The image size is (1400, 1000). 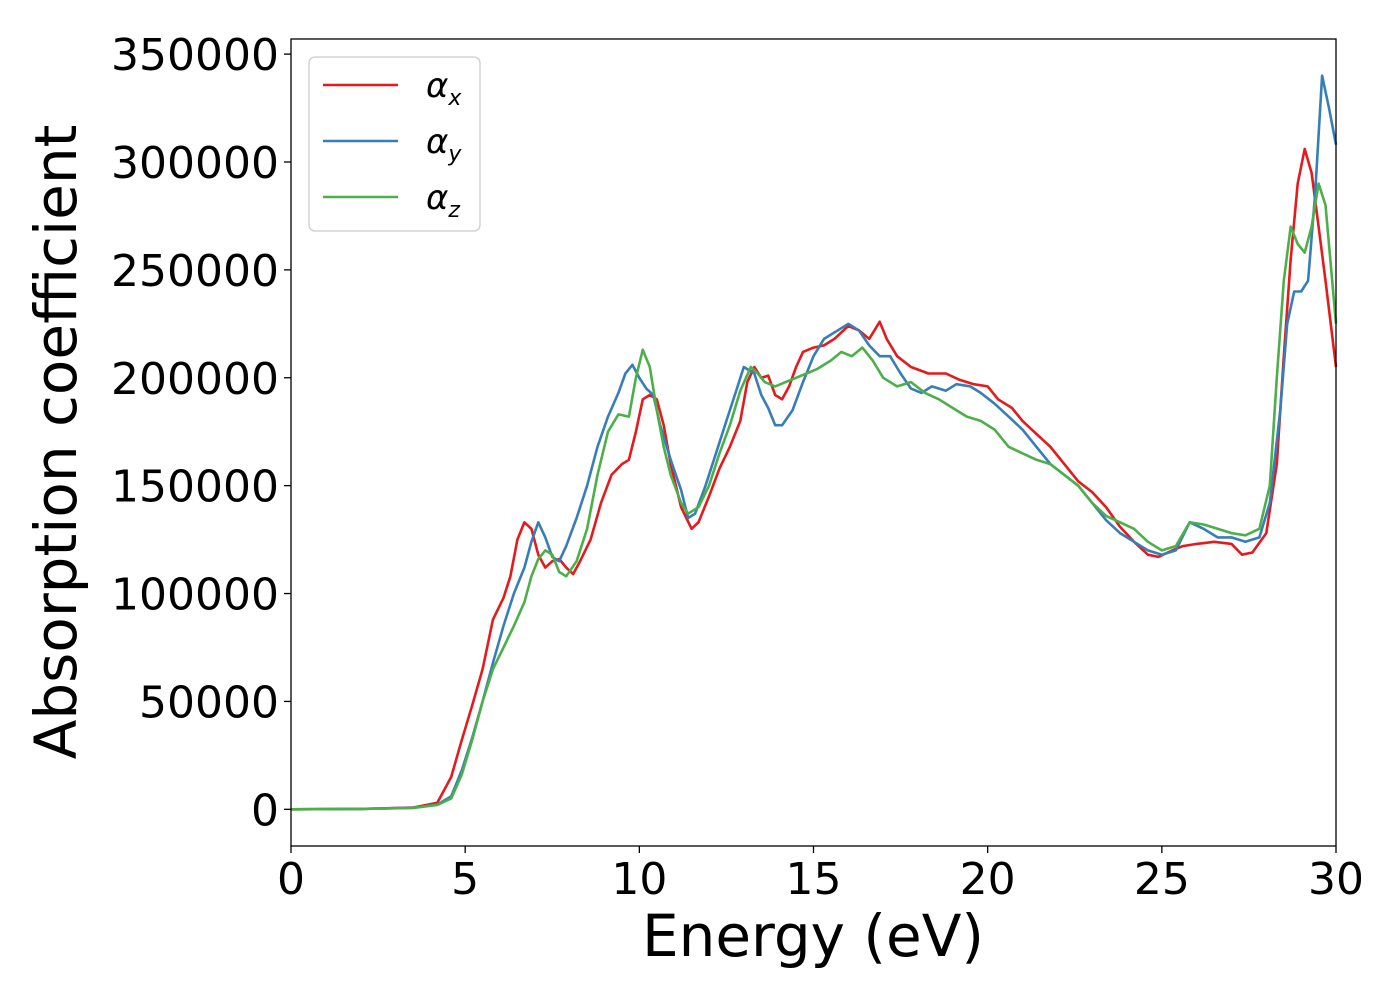 What do you see at coordinates (195, 163) in the screenshot?
I see `y-tick-label: 300000` at bounding box center [195, 163].